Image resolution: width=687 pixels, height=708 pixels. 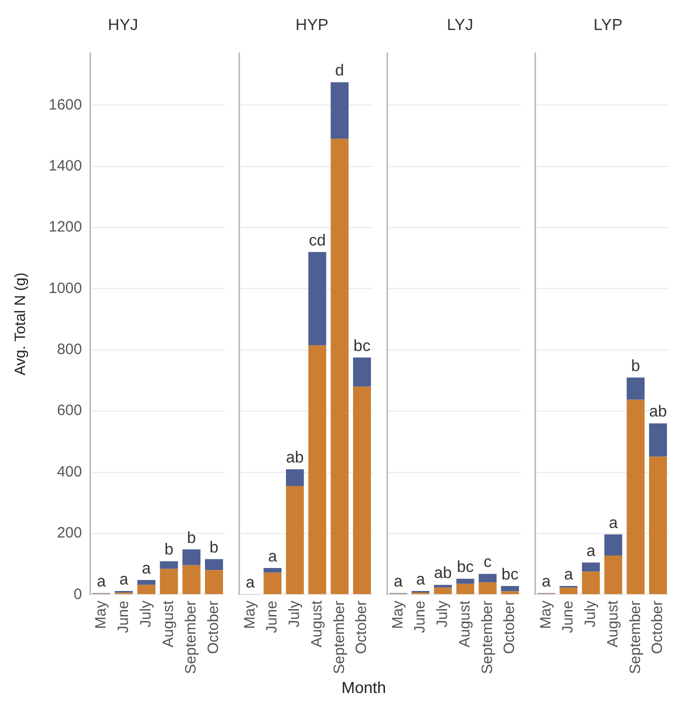 What do you see at coordinates (608, 25) in the screenshot?
I see `chart-title: LYP` at bounding box center [608, 25].